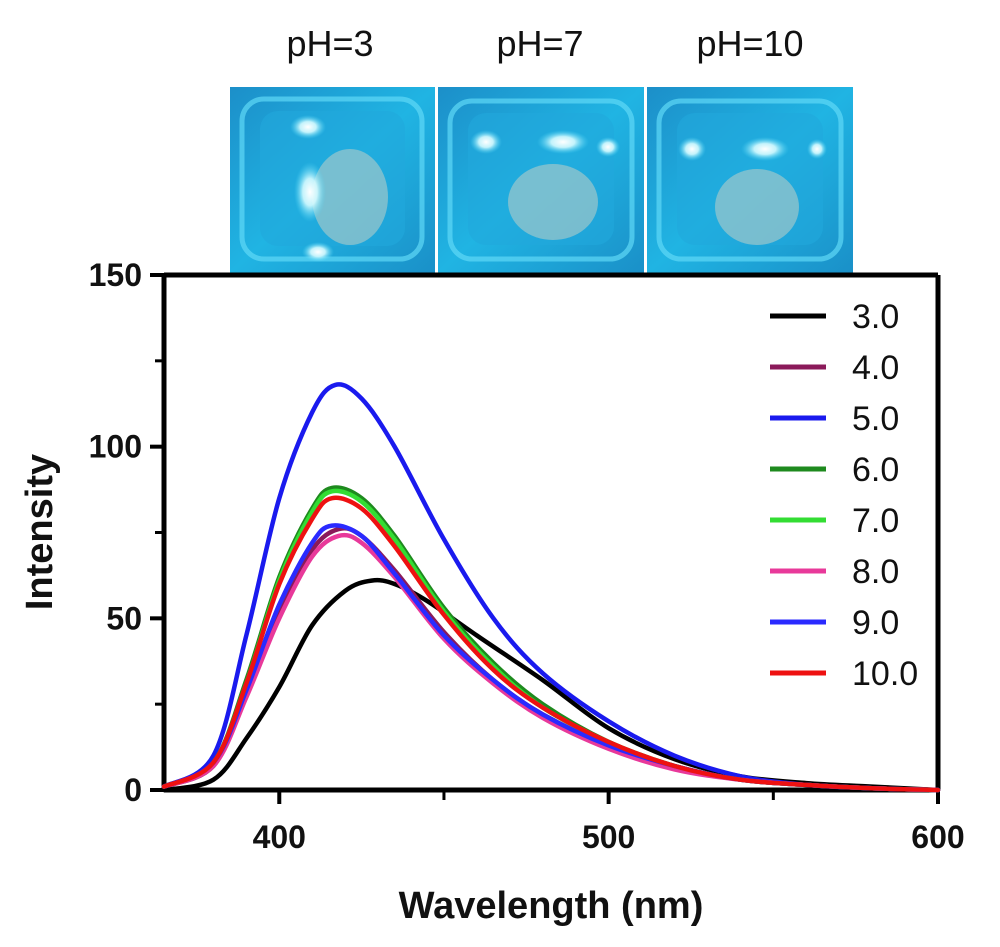 This screenshot has width=1000, height=947. I want to click on cuvette-ph7, so click(541, 180).